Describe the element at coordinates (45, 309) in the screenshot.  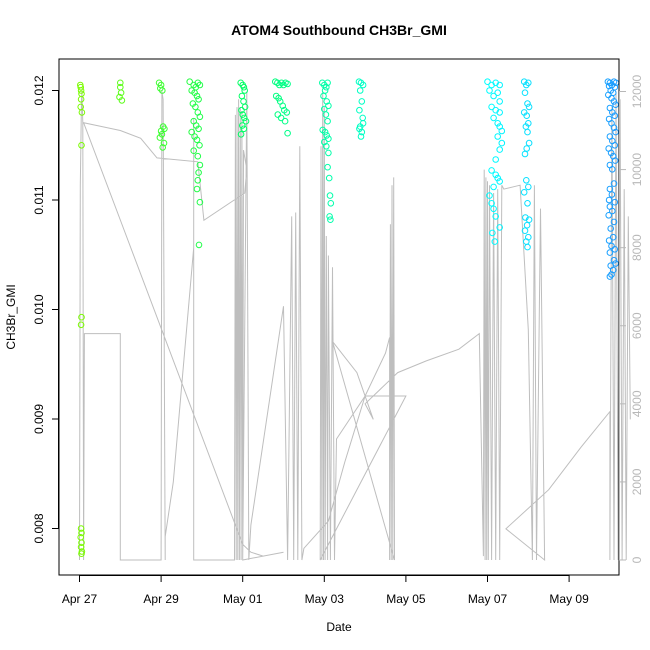
I see `y-axis-left: 0.008 0.009 0.010 0.011 0.012` at that location.